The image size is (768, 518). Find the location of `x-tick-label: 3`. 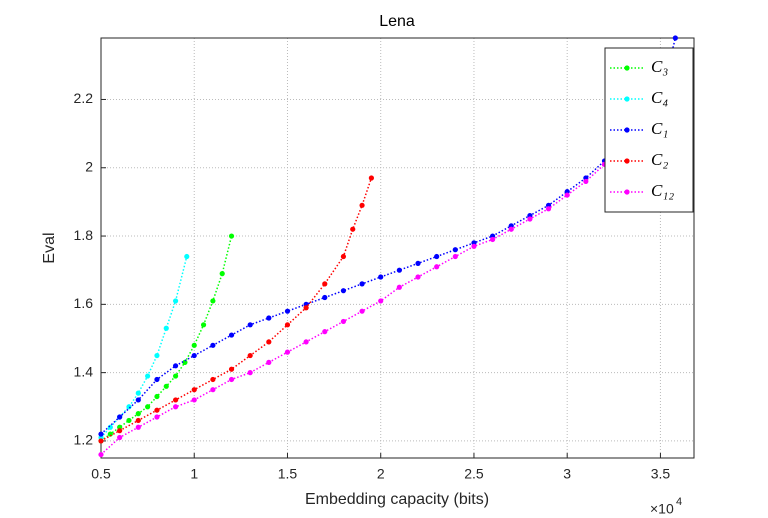

x-tick-label: 3 is located at coordinates (567, 474).